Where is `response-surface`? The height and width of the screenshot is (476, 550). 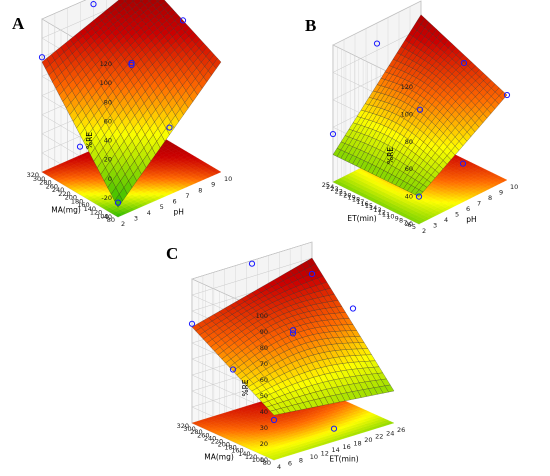
response-surface is located at coordinates (293, 336).